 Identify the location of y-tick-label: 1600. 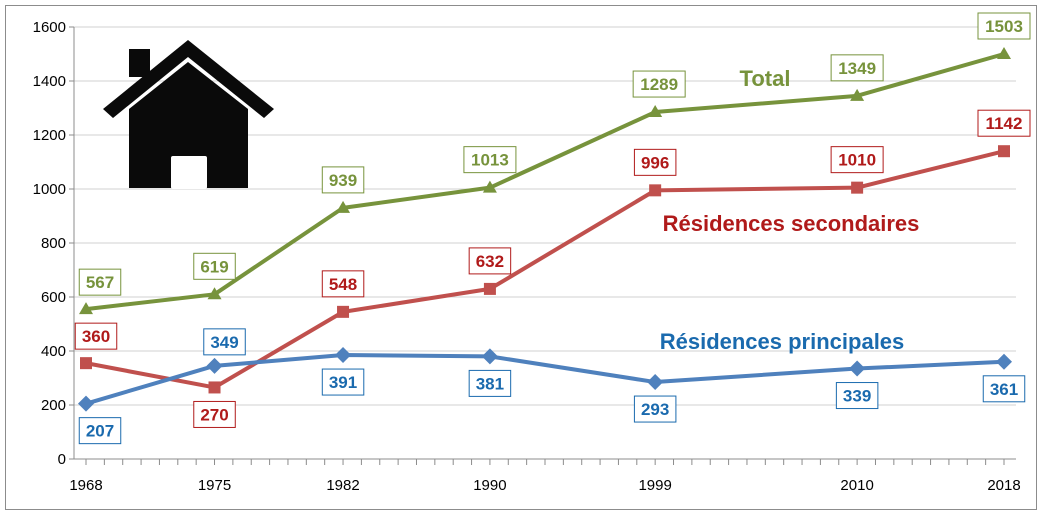
(49, 27).